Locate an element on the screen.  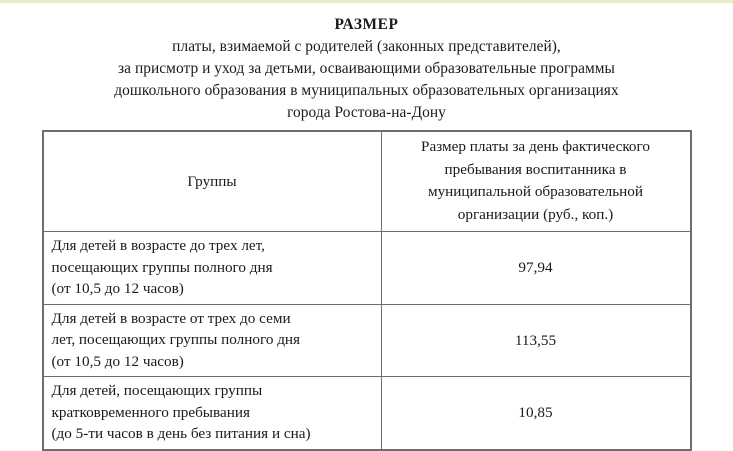
group-line: посещающих группы полного дня is located at coordinates (162, 267).